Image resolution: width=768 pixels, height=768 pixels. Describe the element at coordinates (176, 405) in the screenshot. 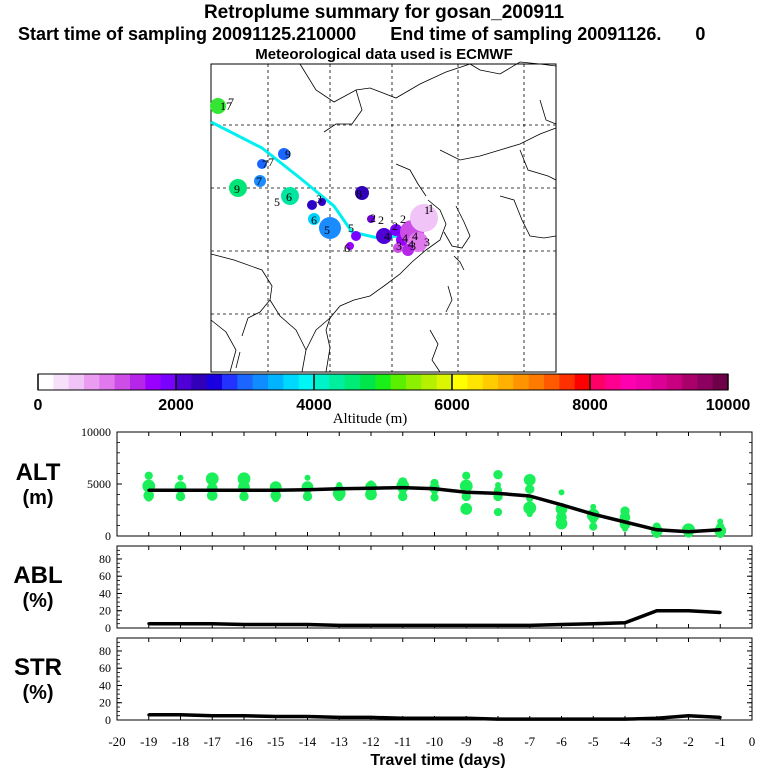

I see `colorbar-tick-label: 2000` at that location.